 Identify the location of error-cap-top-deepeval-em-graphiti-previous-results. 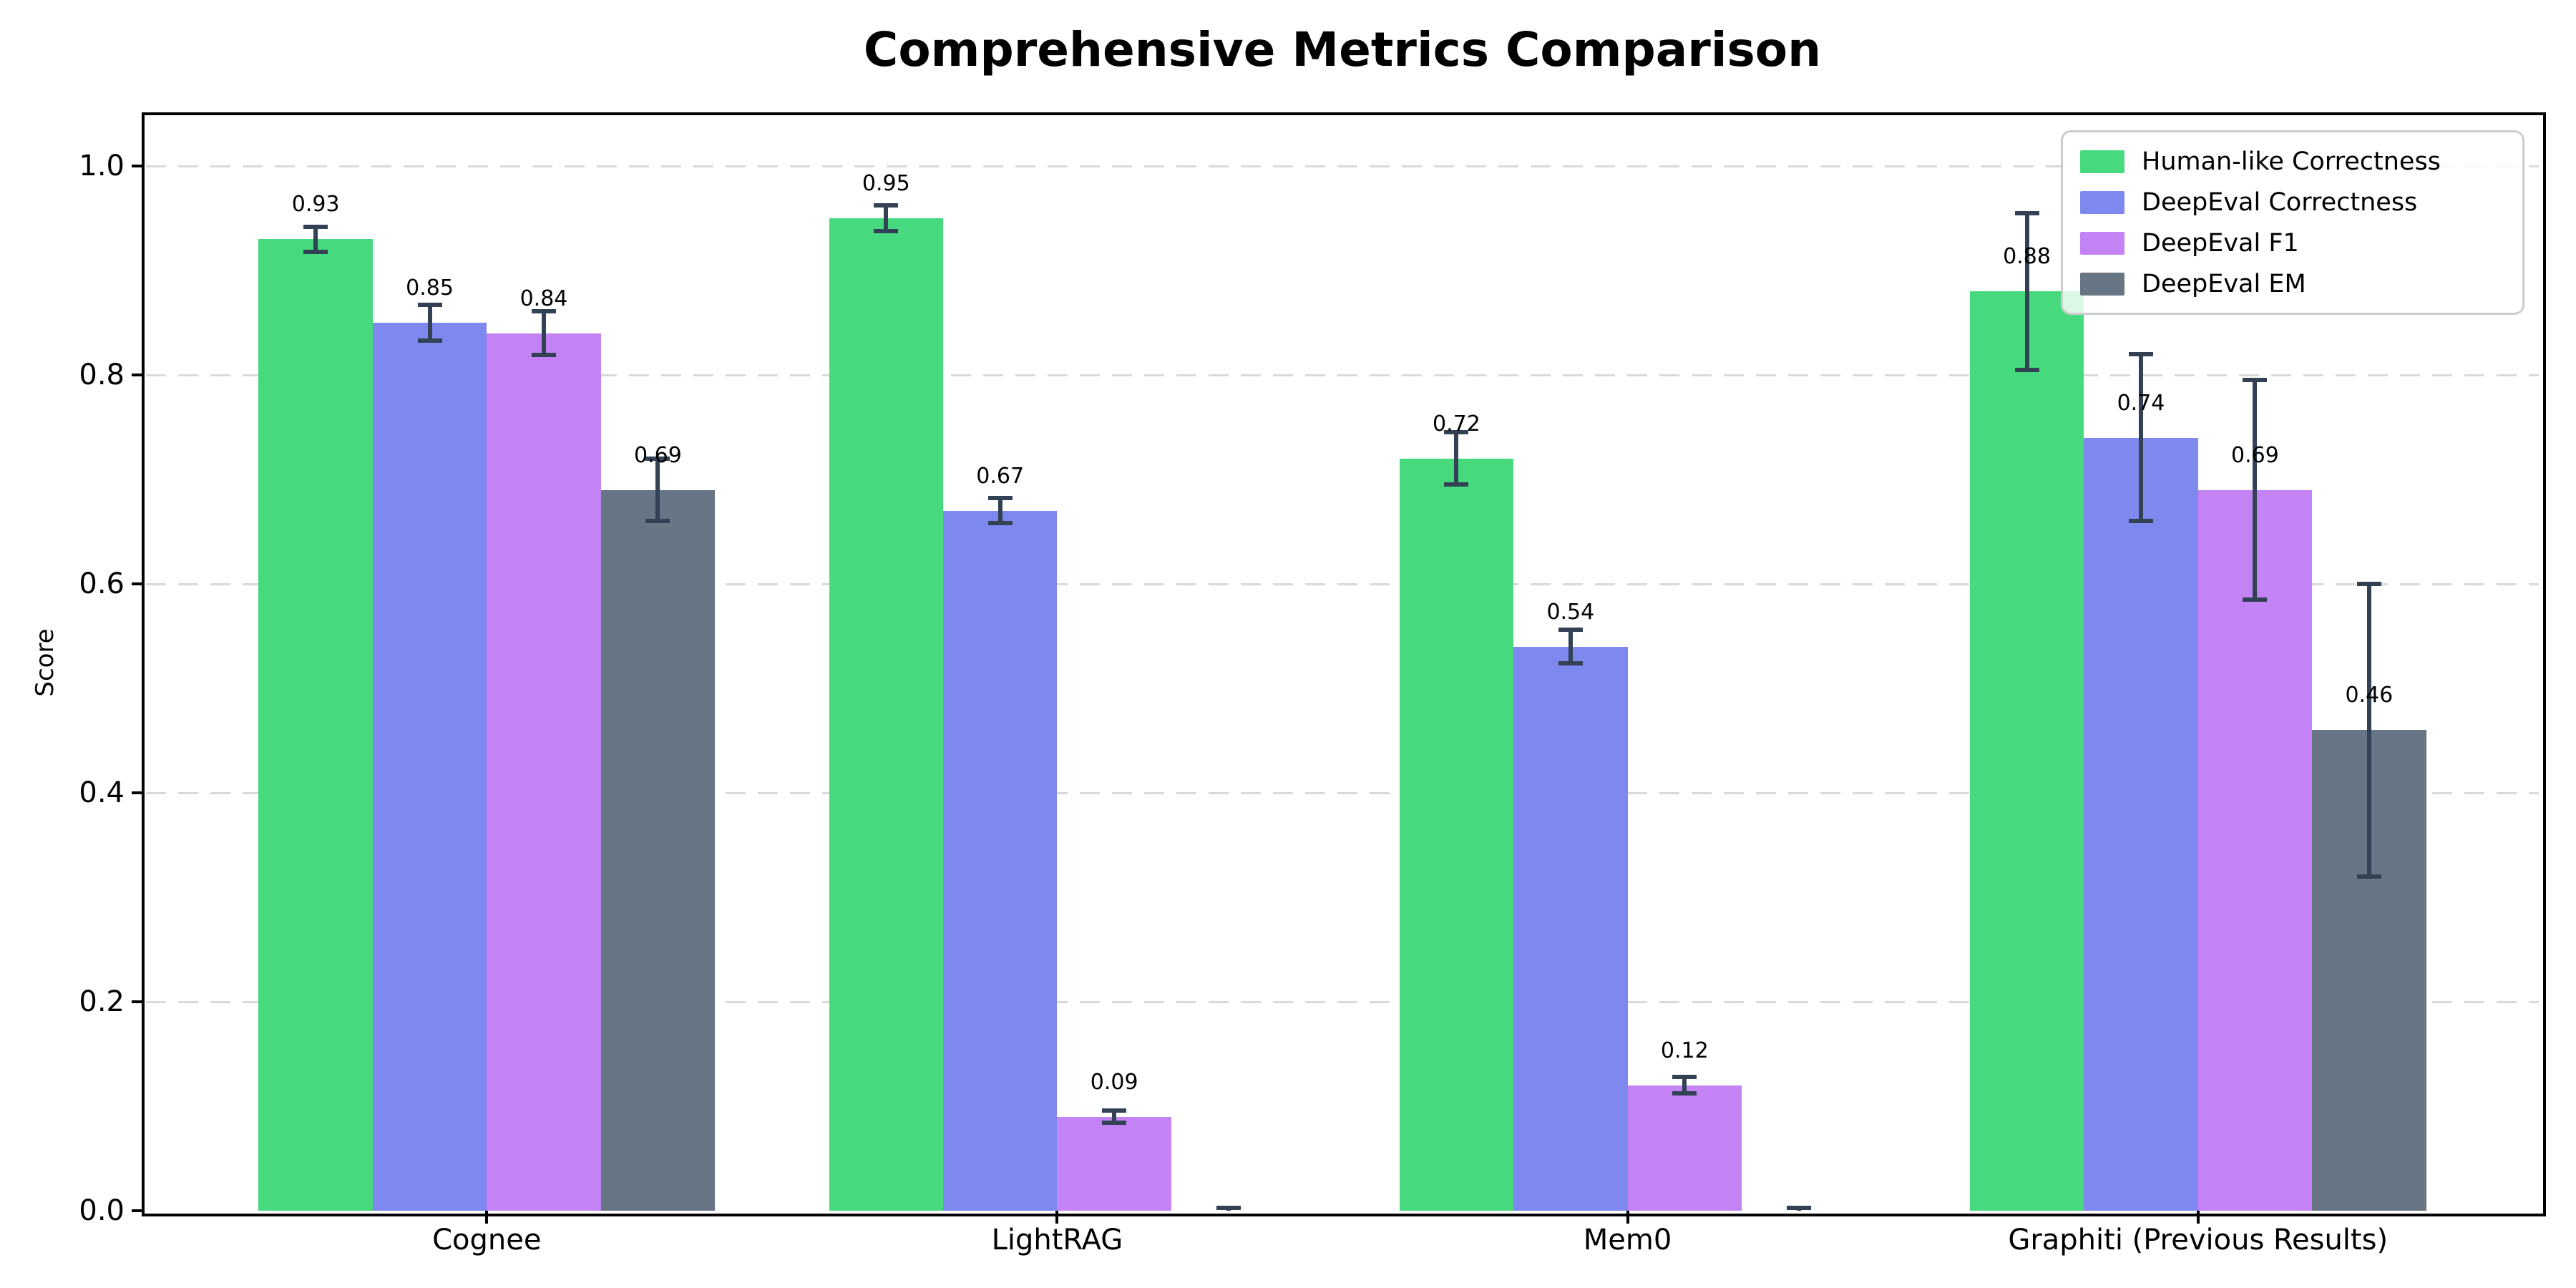
(2368, 584).